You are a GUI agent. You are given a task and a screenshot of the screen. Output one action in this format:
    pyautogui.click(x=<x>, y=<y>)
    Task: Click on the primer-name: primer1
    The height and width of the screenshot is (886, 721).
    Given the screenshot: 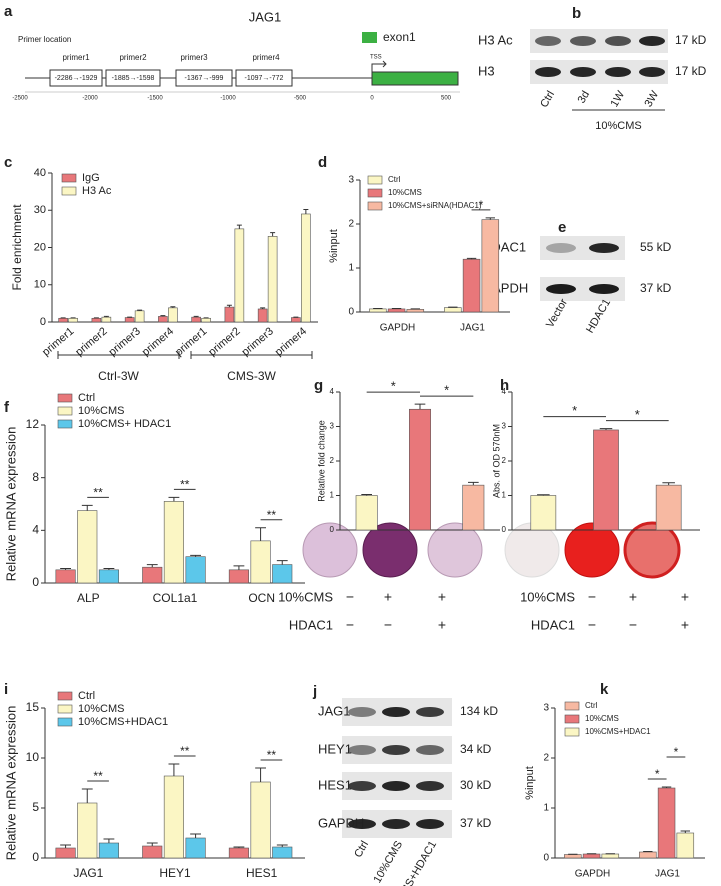 What is the action you would take?
    pyautogui.click(x=76, y=57)
    